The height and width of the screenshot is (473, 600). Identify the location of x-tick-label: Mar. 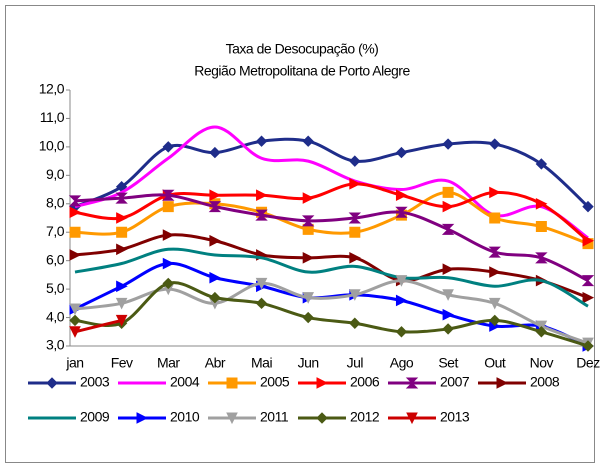
(168, 363).